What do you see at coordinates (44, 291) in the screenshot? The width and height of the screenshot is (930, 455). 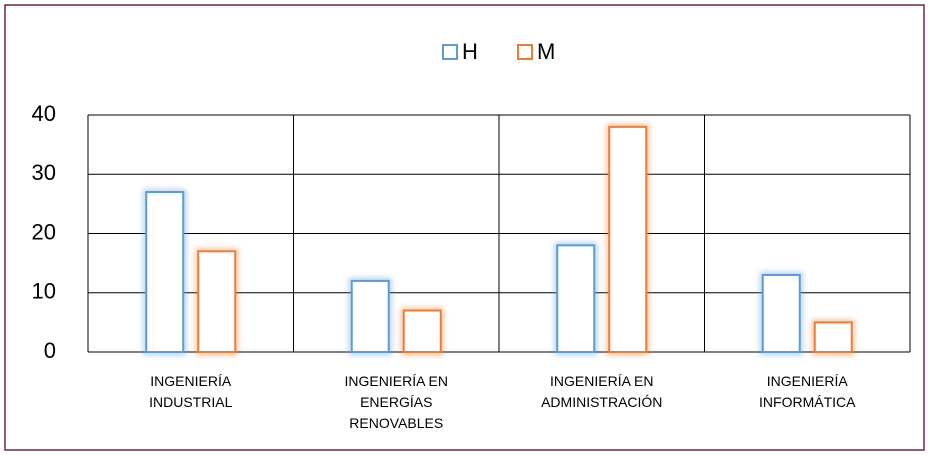 I see `y-tick-label: 10` at bounding box center [44, 291].